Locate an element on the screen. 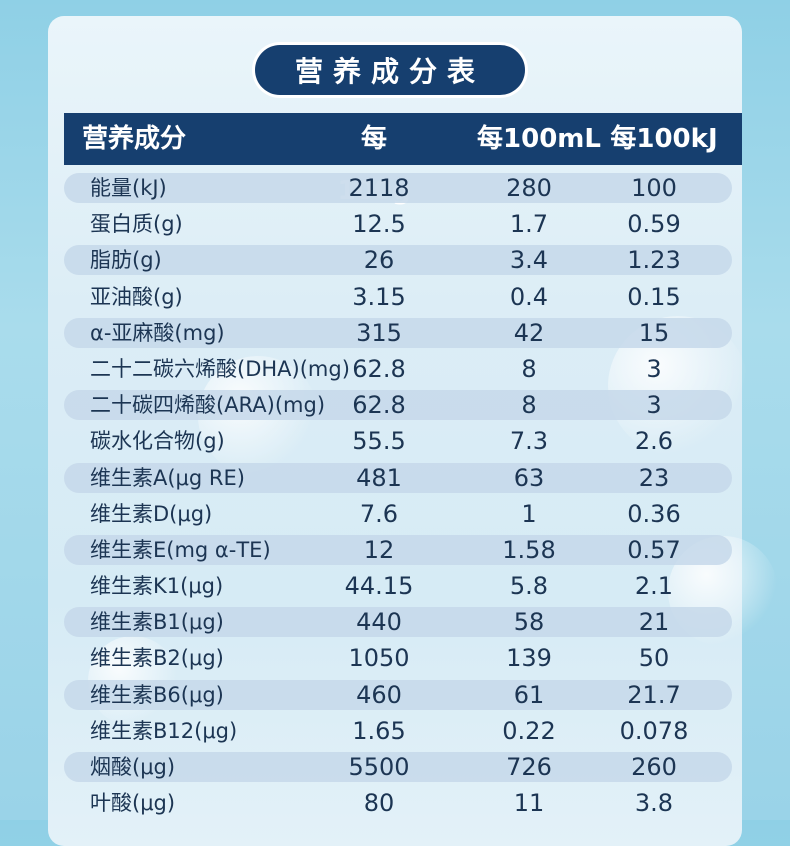 This screenshot has height=846, width=790. table-row: 碳水化合物(g) 55.5 7.3 2.6 is located at coordinates (403, 441).